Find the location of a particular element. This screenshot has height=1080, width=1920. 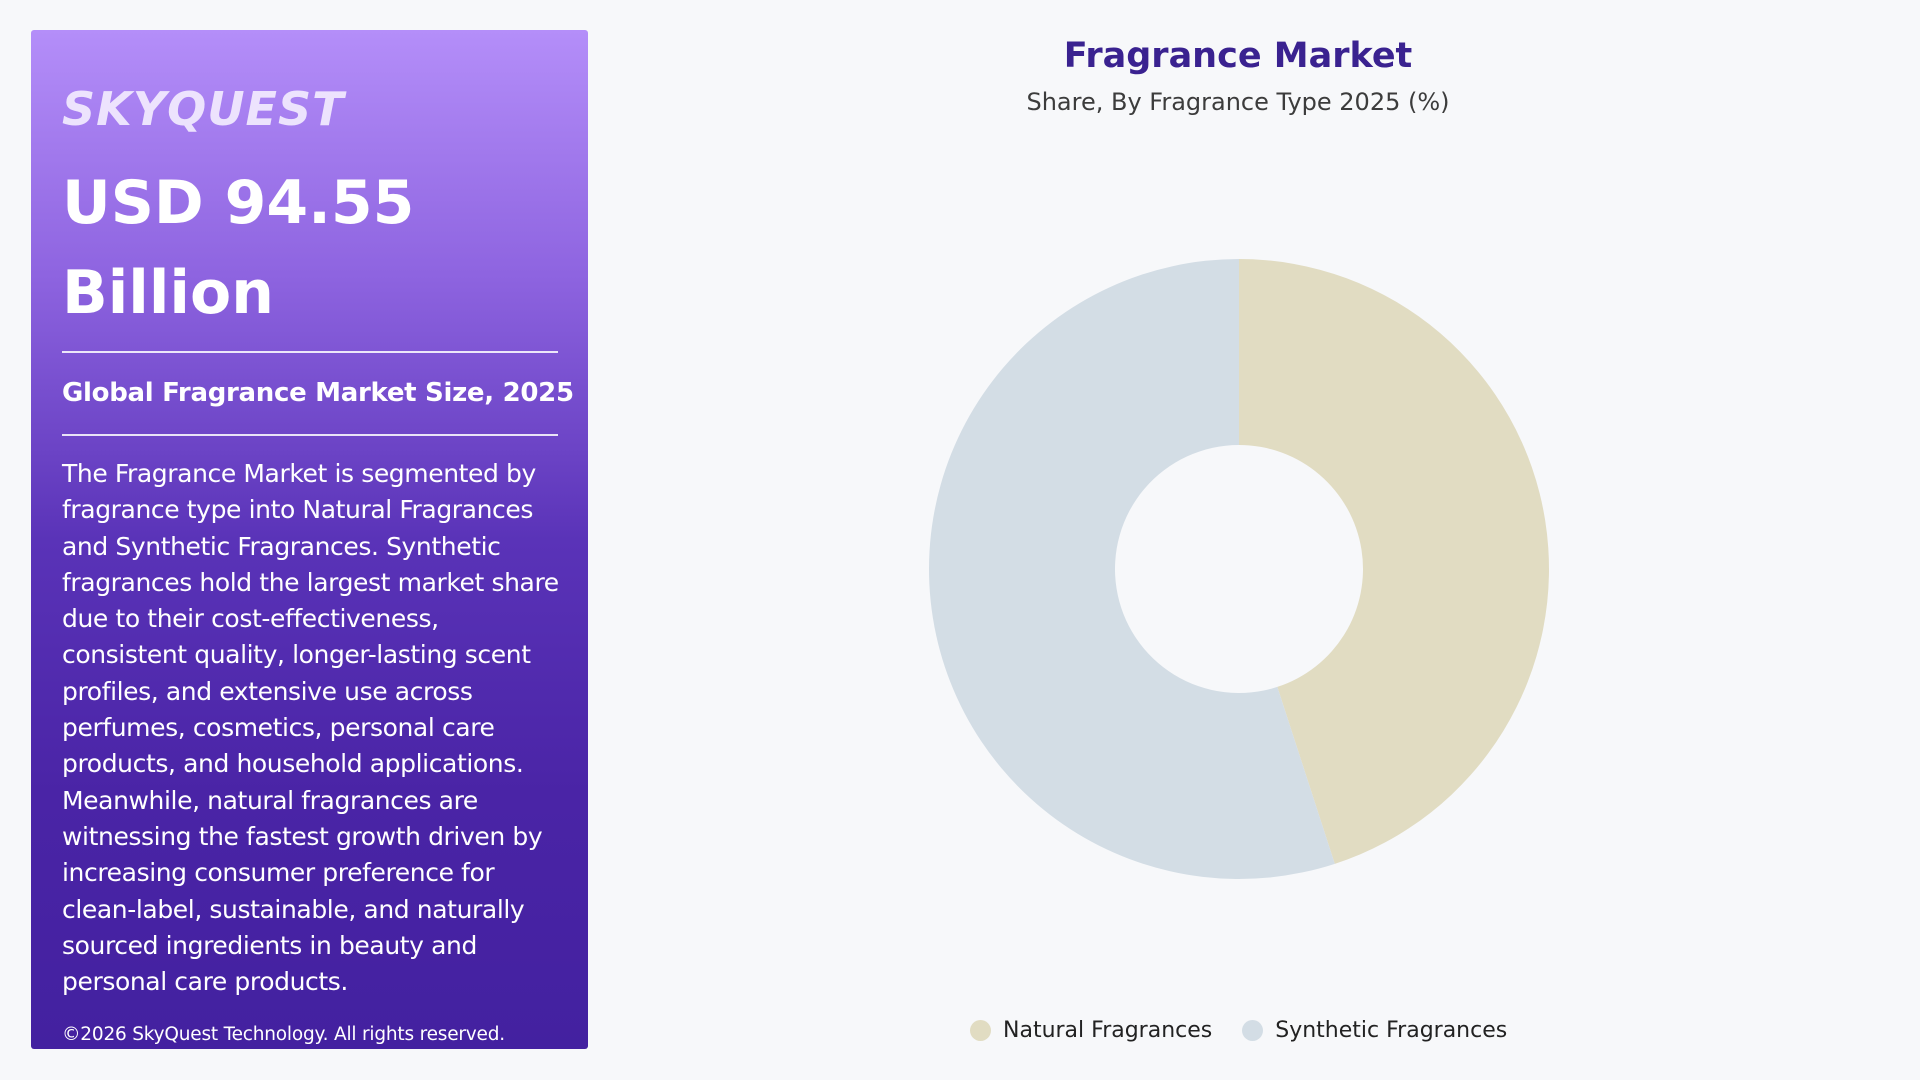

chart-legend: Natural Fragrances Synthetic Fragrances is located at coordinates (1253, 1030).